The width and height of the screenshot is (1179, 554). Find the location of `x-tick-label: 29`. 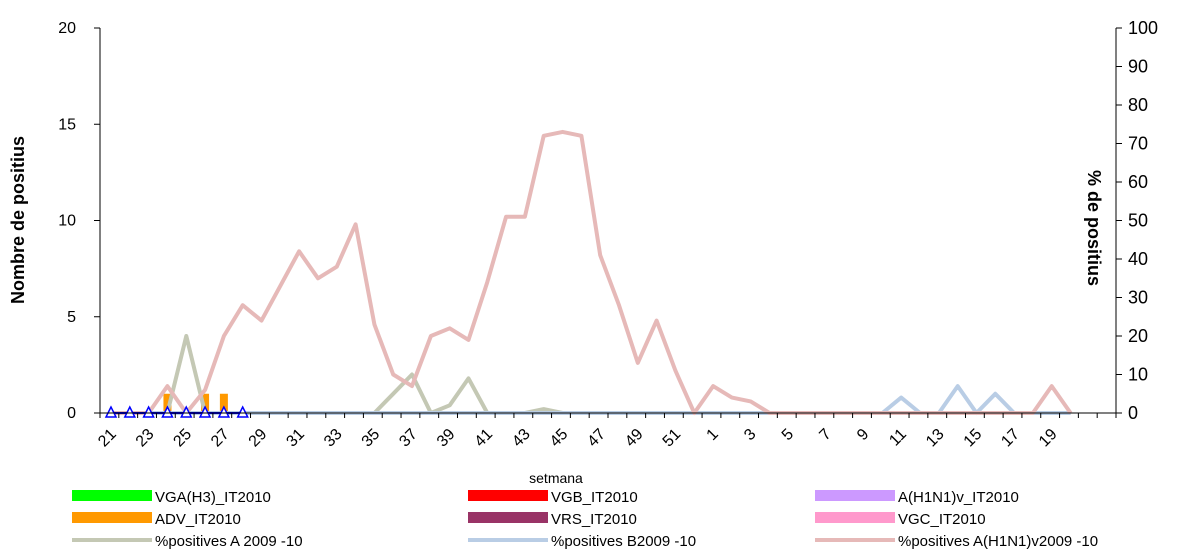

x-tick-label: 29 is located at coordinates (258, 438).